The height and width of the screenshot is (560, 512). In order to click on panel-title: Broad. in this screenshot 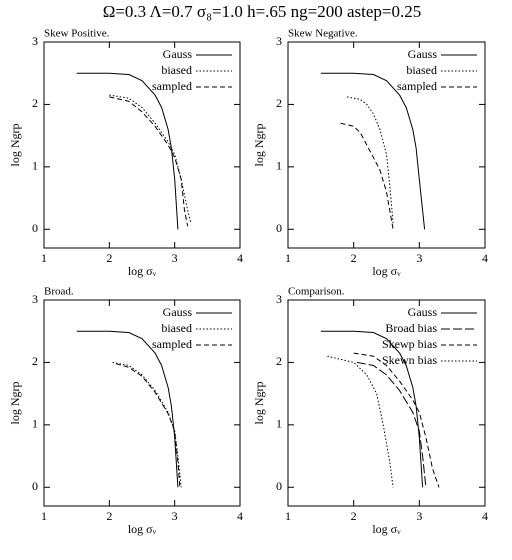, I will do `click(59, 292)`.